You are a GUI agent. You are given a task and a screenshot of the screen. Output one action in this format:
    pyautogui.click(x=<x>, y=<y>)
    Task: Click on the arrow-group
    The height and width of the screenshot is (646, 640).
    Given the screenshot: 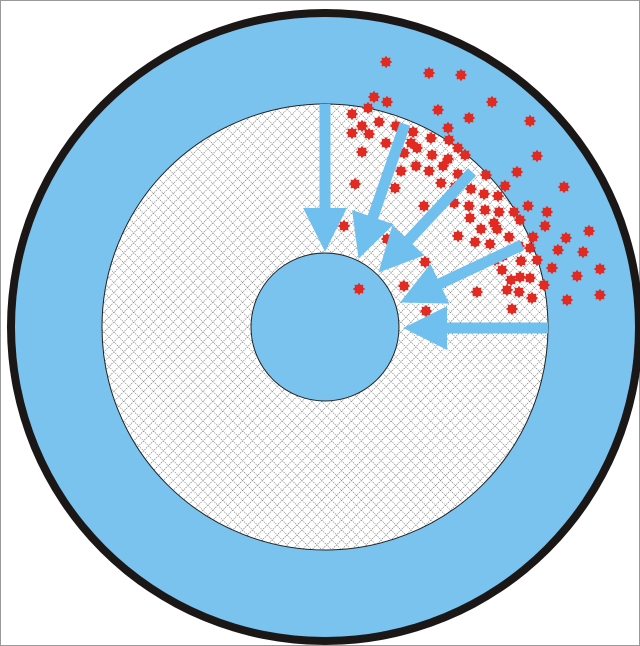 What is the action you would take?
    pyautogui.click(x=425, y=227)
    